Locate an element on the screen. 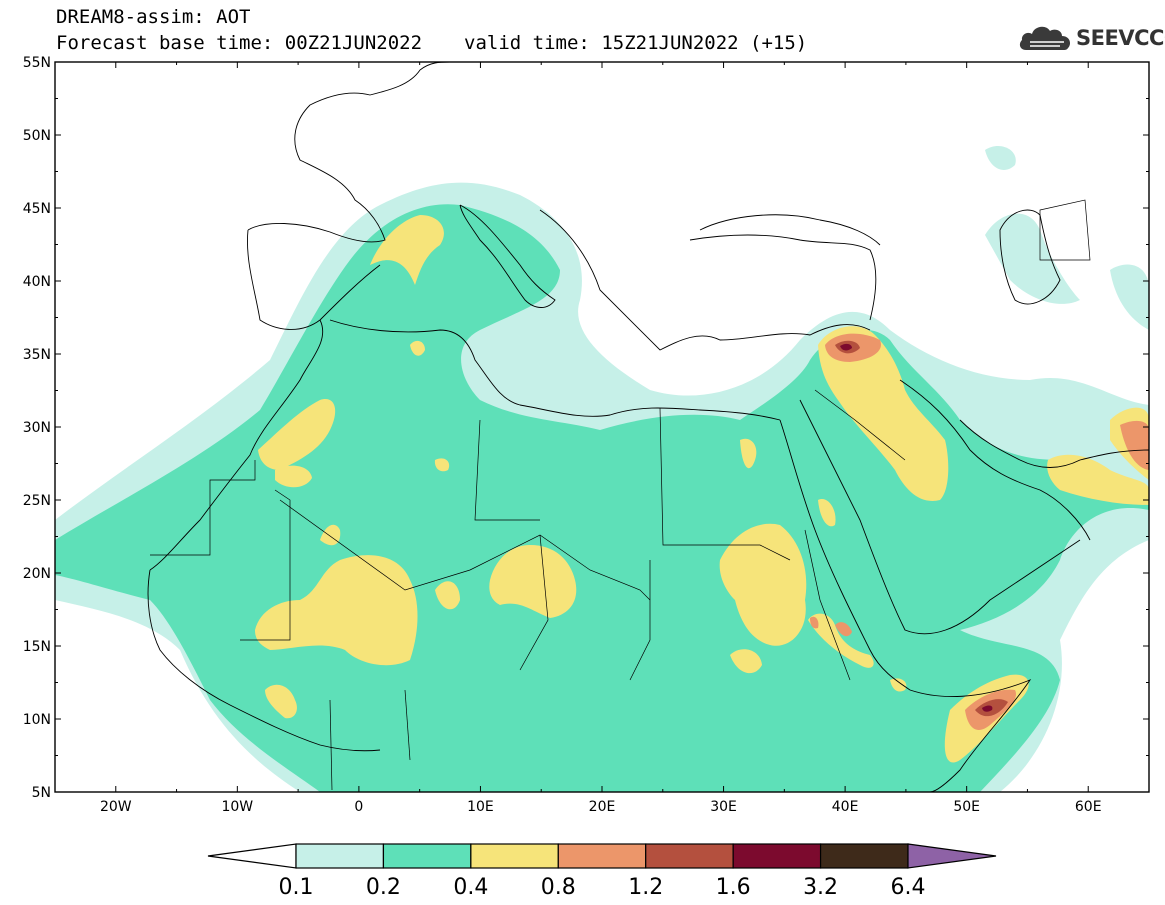 The image size is (1165, 905). lat-tick-label: 45N is located at coordinates (37, 209).